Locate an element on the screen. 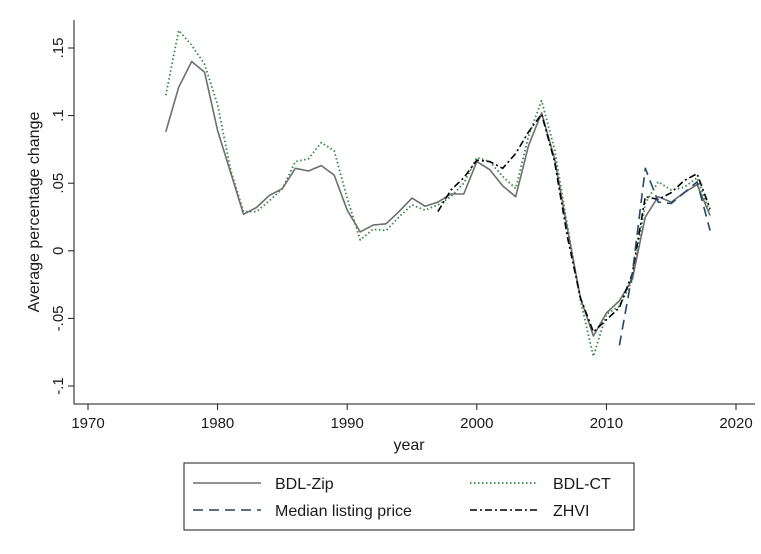 The width and height of the screenshot is (761, 554). y-tick-label: -.1 is located at coordinates (58, 386).